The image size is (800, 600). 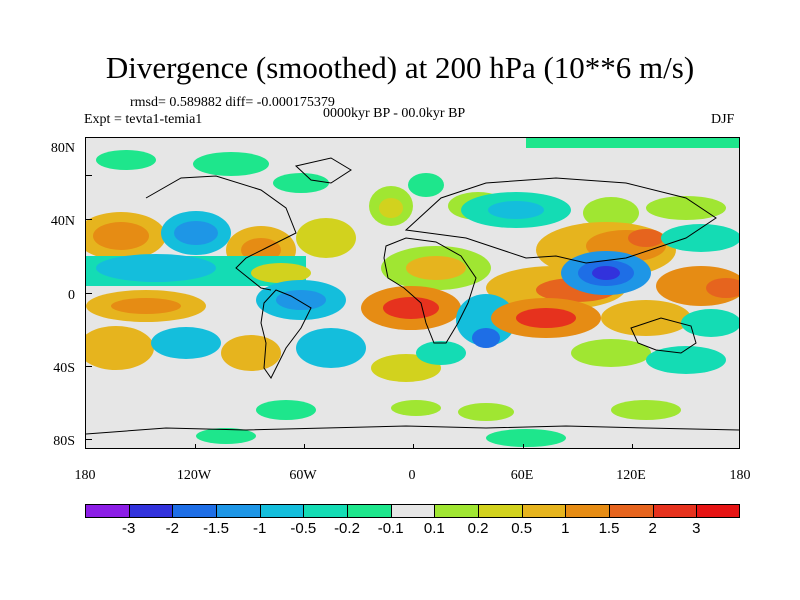 I want to click on lat-label-80n: 80N, so click(x=62, y=148).